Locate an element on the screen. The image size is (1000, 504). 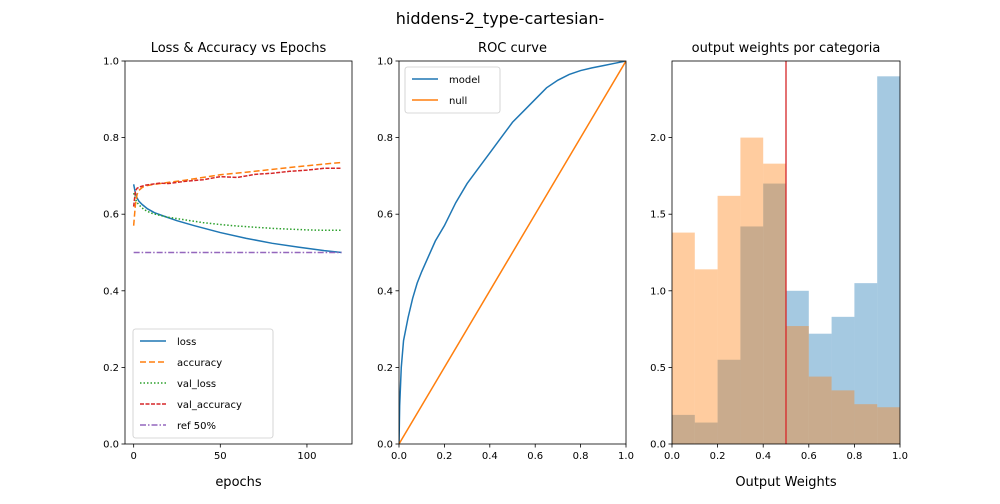
panel-output-weights-xlabel: Output Weights is located at coordinates (786, 482).